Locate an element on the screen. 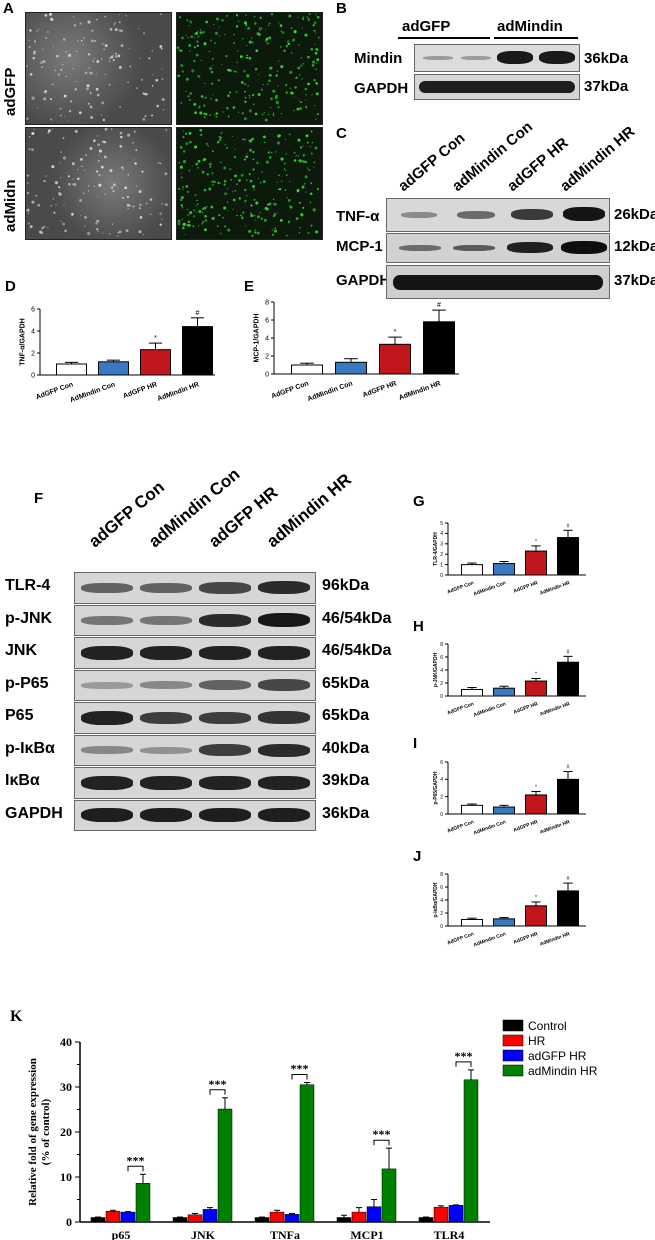 The height and width of the screenshot is (1240, 655). category-label: AdMindin HR is located at coordinates (555, 939).